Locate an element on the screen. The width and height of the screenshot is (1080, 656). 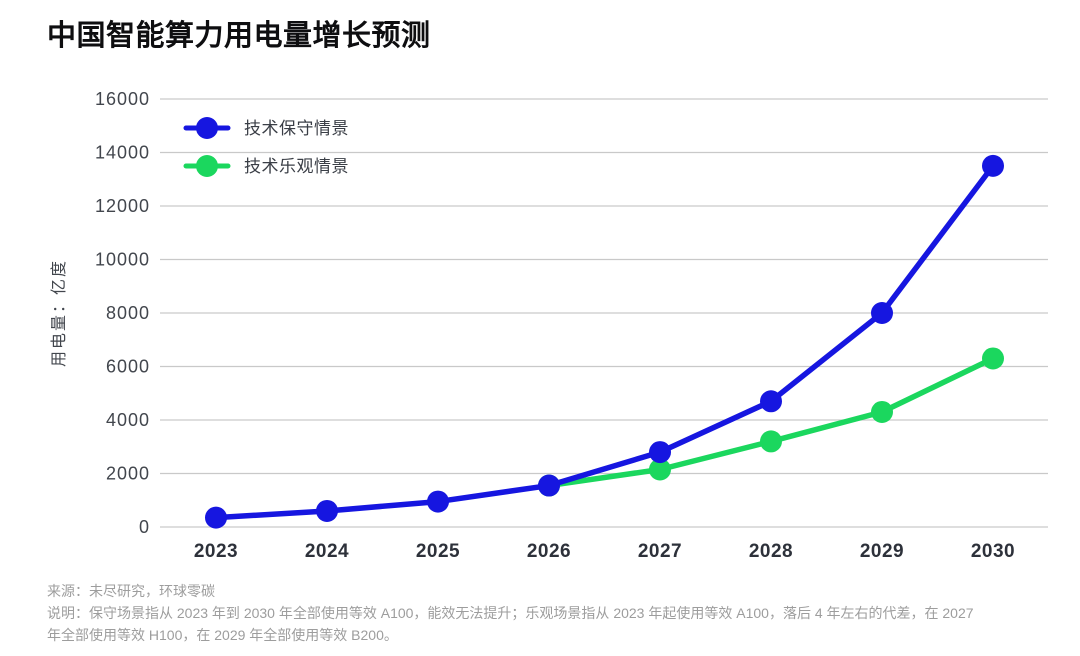
y-tick-label: 6000 is located at coordinates (128, 367).